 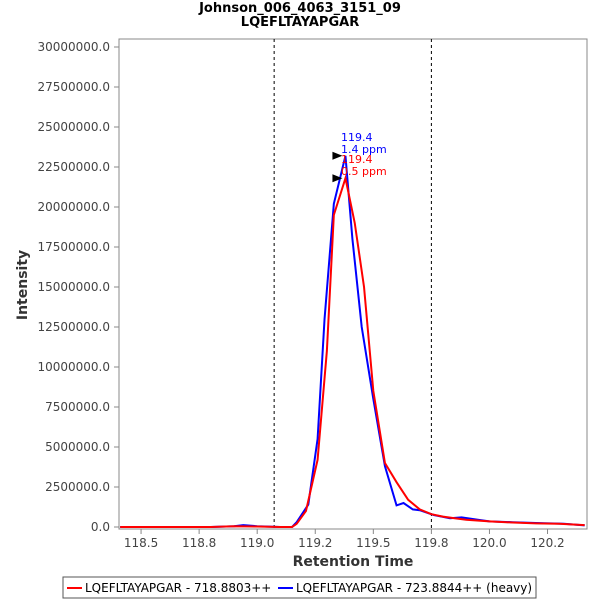 I want to click on x-tick-label: 118.5, so click(x=141, y=543).